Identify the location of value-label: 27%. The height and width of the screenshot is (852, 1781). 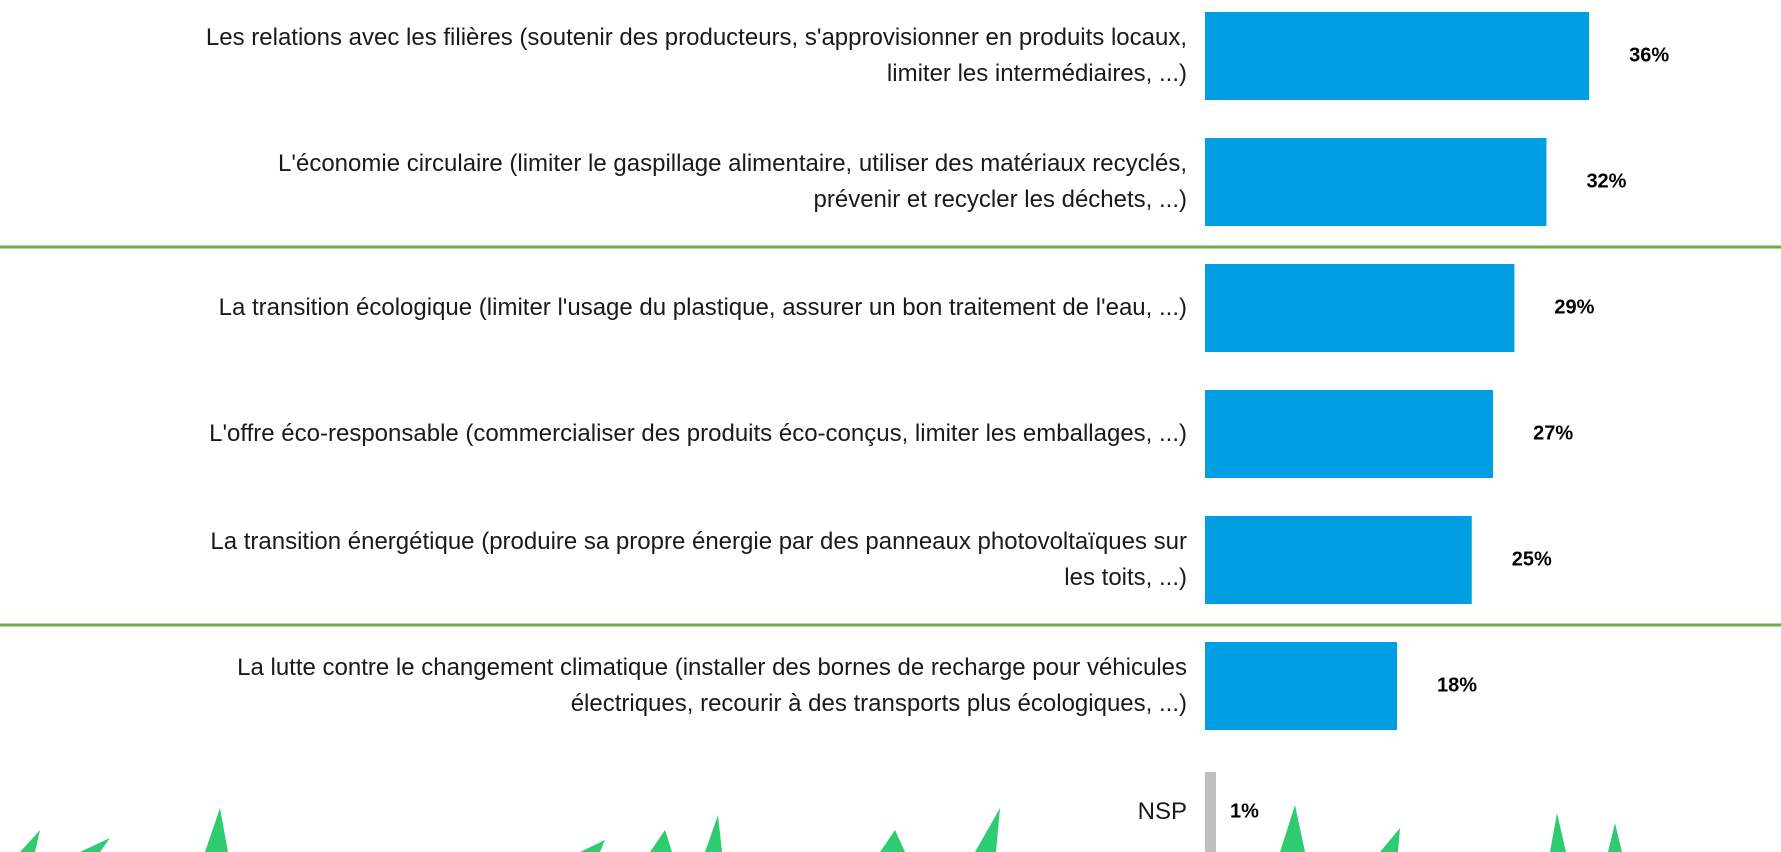
(1553, 433).